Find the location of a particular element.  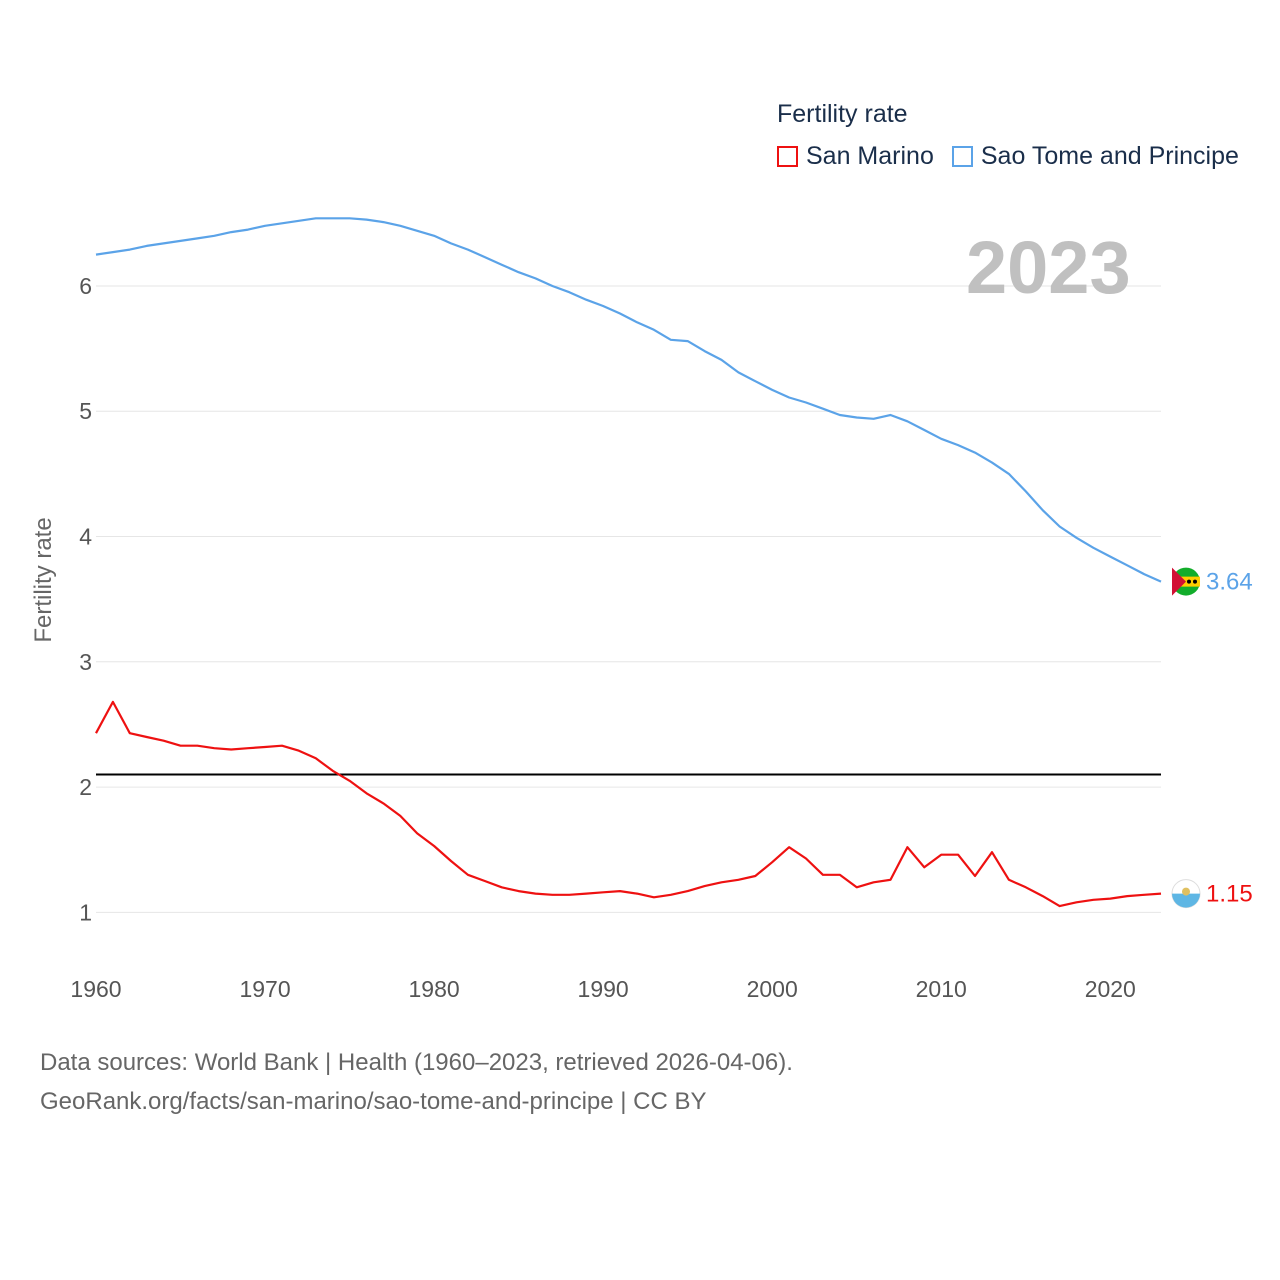

y-tick-label-3: 3 is located at coordinates (85, 662).